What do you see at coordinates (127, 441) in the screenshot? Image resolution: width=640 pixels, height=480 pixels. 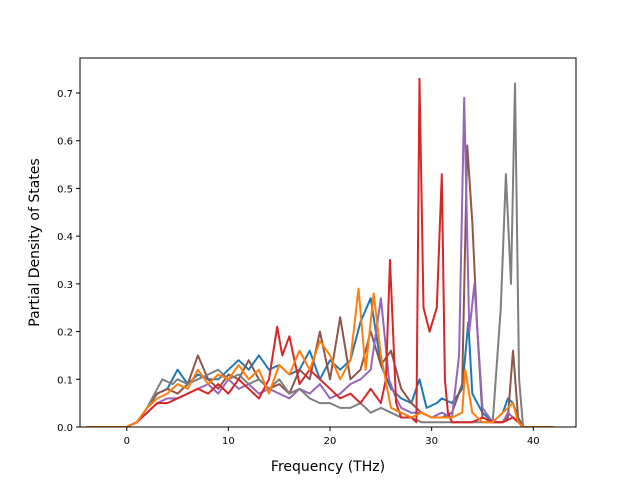 I see `x-tick-label: 0` at bounding box center [127, 441].